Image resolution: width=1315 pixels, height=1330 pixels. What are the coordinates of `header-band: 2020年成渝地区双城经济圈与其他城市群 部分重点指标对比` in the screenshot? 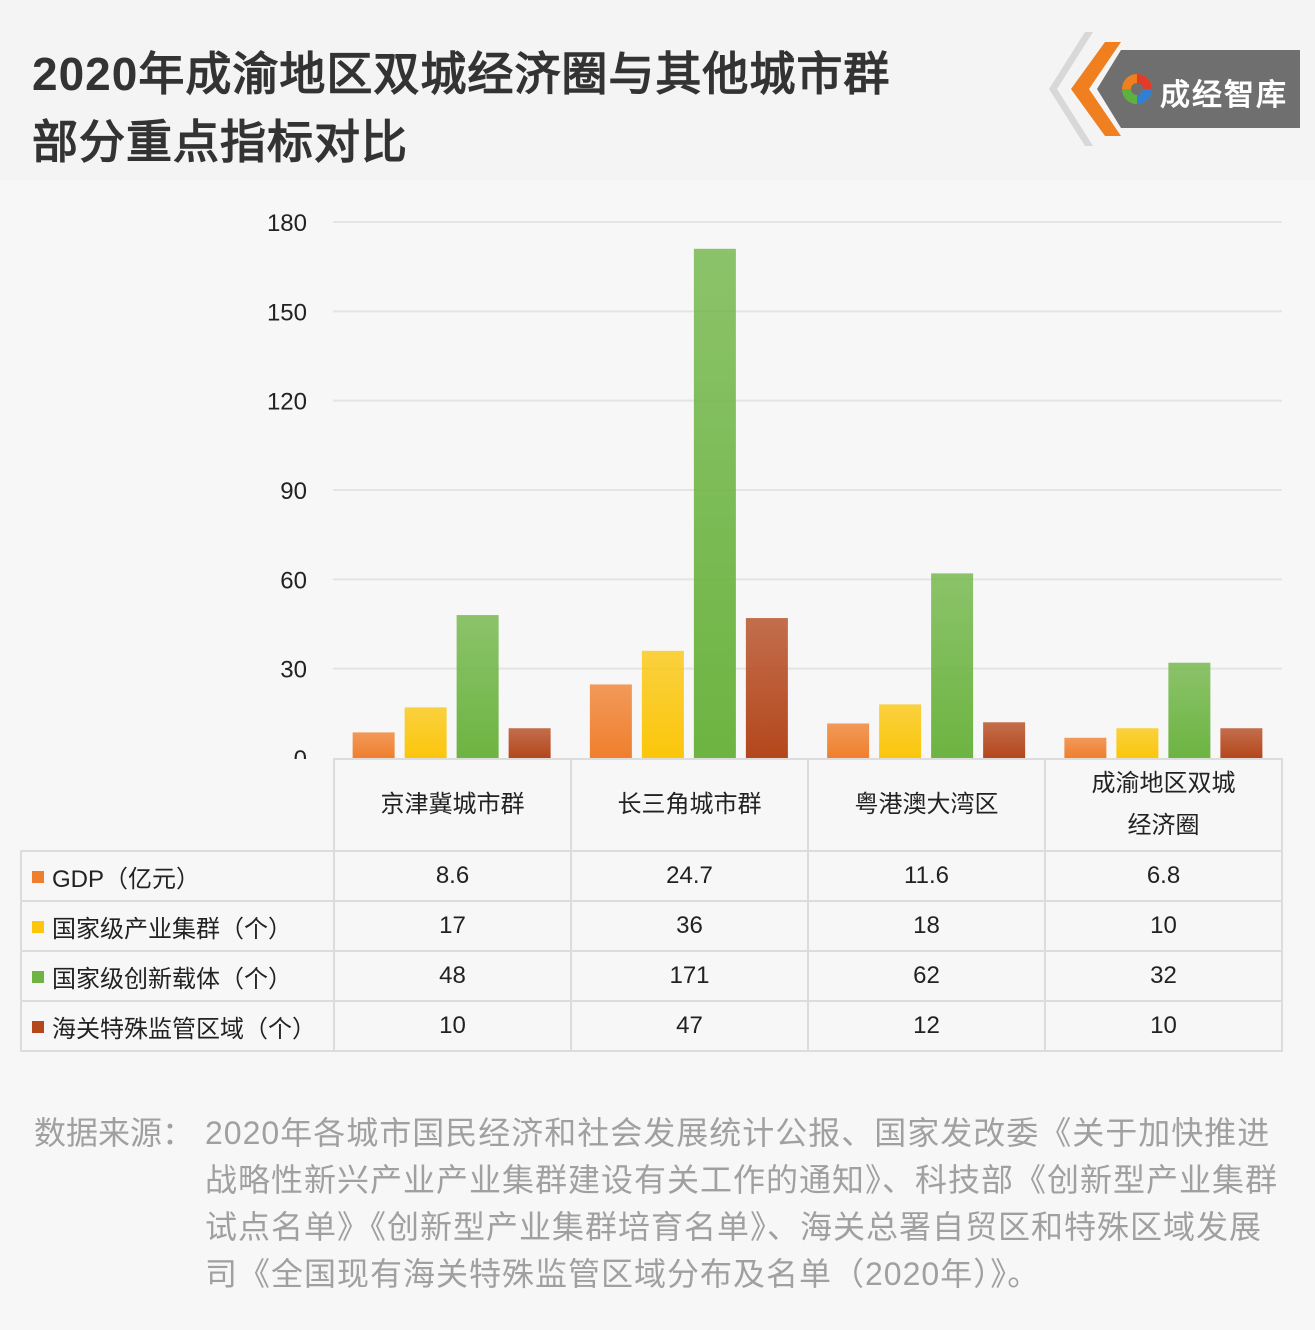 It's located at (657, 90).